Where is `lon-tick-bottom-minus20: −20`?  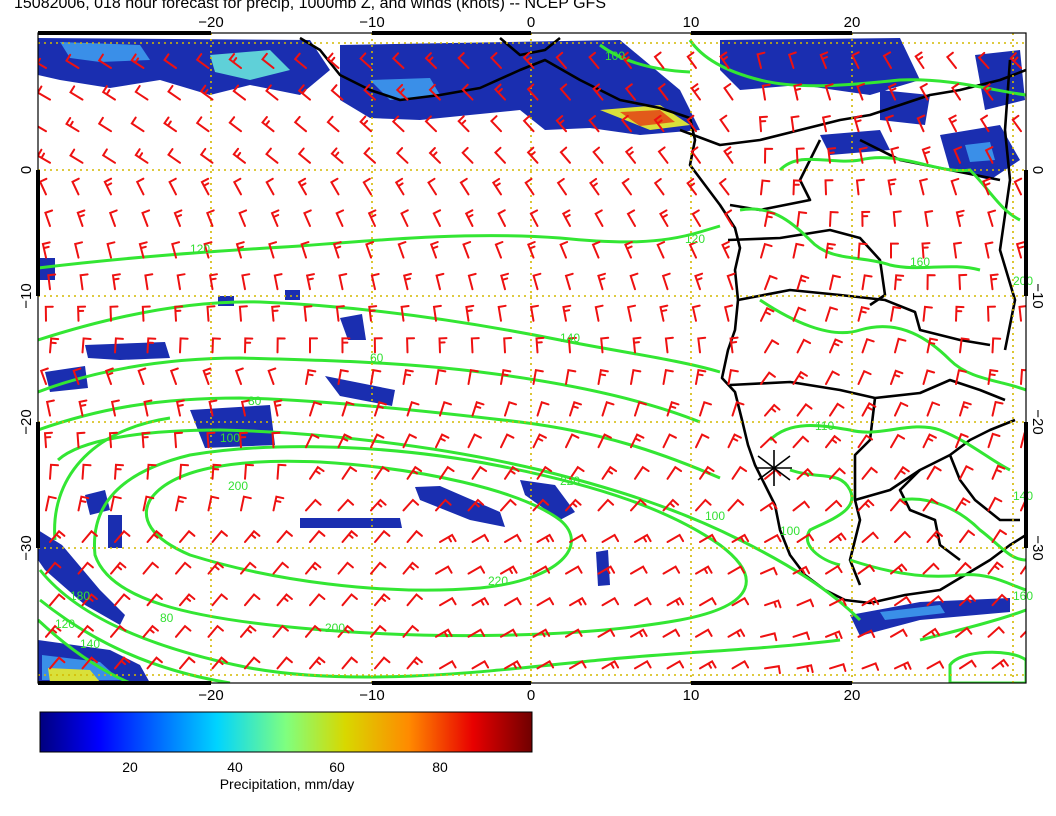
lon-tick-bottom-minus20: −20 is located at coordinates (210, 695).